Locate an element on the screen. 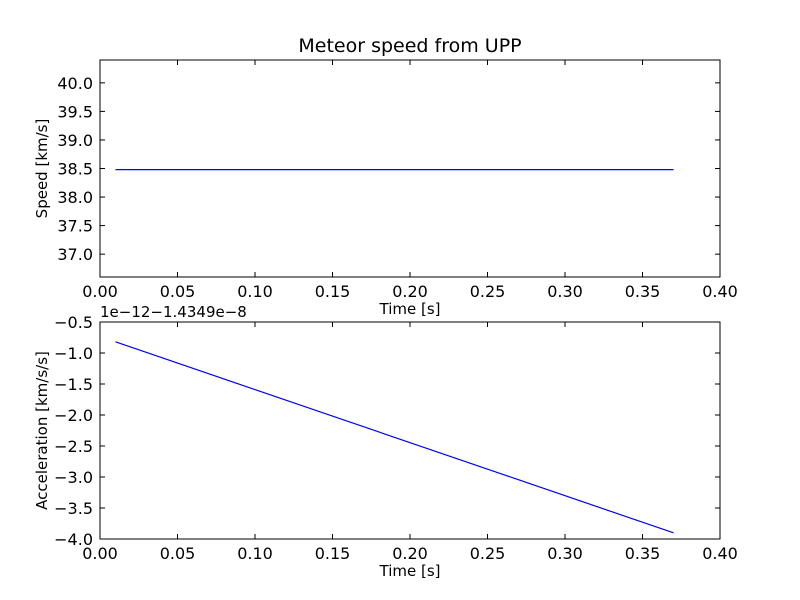  acceleration-y-axis-label: Acceleration [km/s/s] is located at coordinates (42, 430).